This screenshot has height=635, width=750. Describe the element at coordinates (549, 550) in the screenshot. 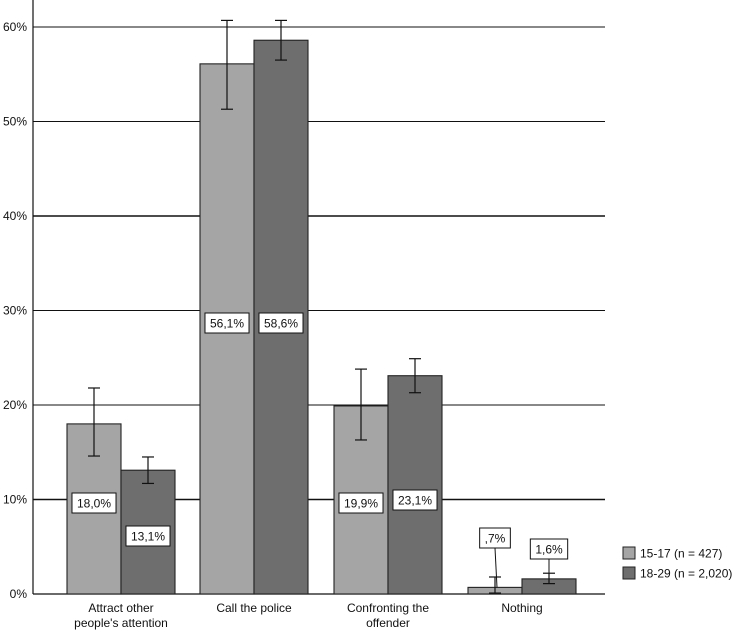

I see `data-label-text: 1,6%` at that location.